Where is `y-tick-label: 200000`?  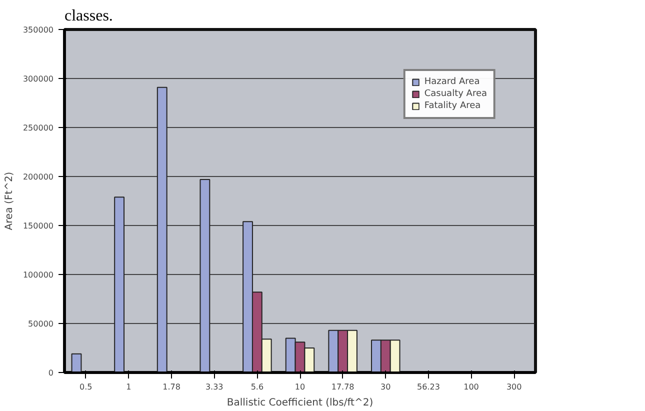 y-tick-label: 200000 is located at coordinates (38, 177).